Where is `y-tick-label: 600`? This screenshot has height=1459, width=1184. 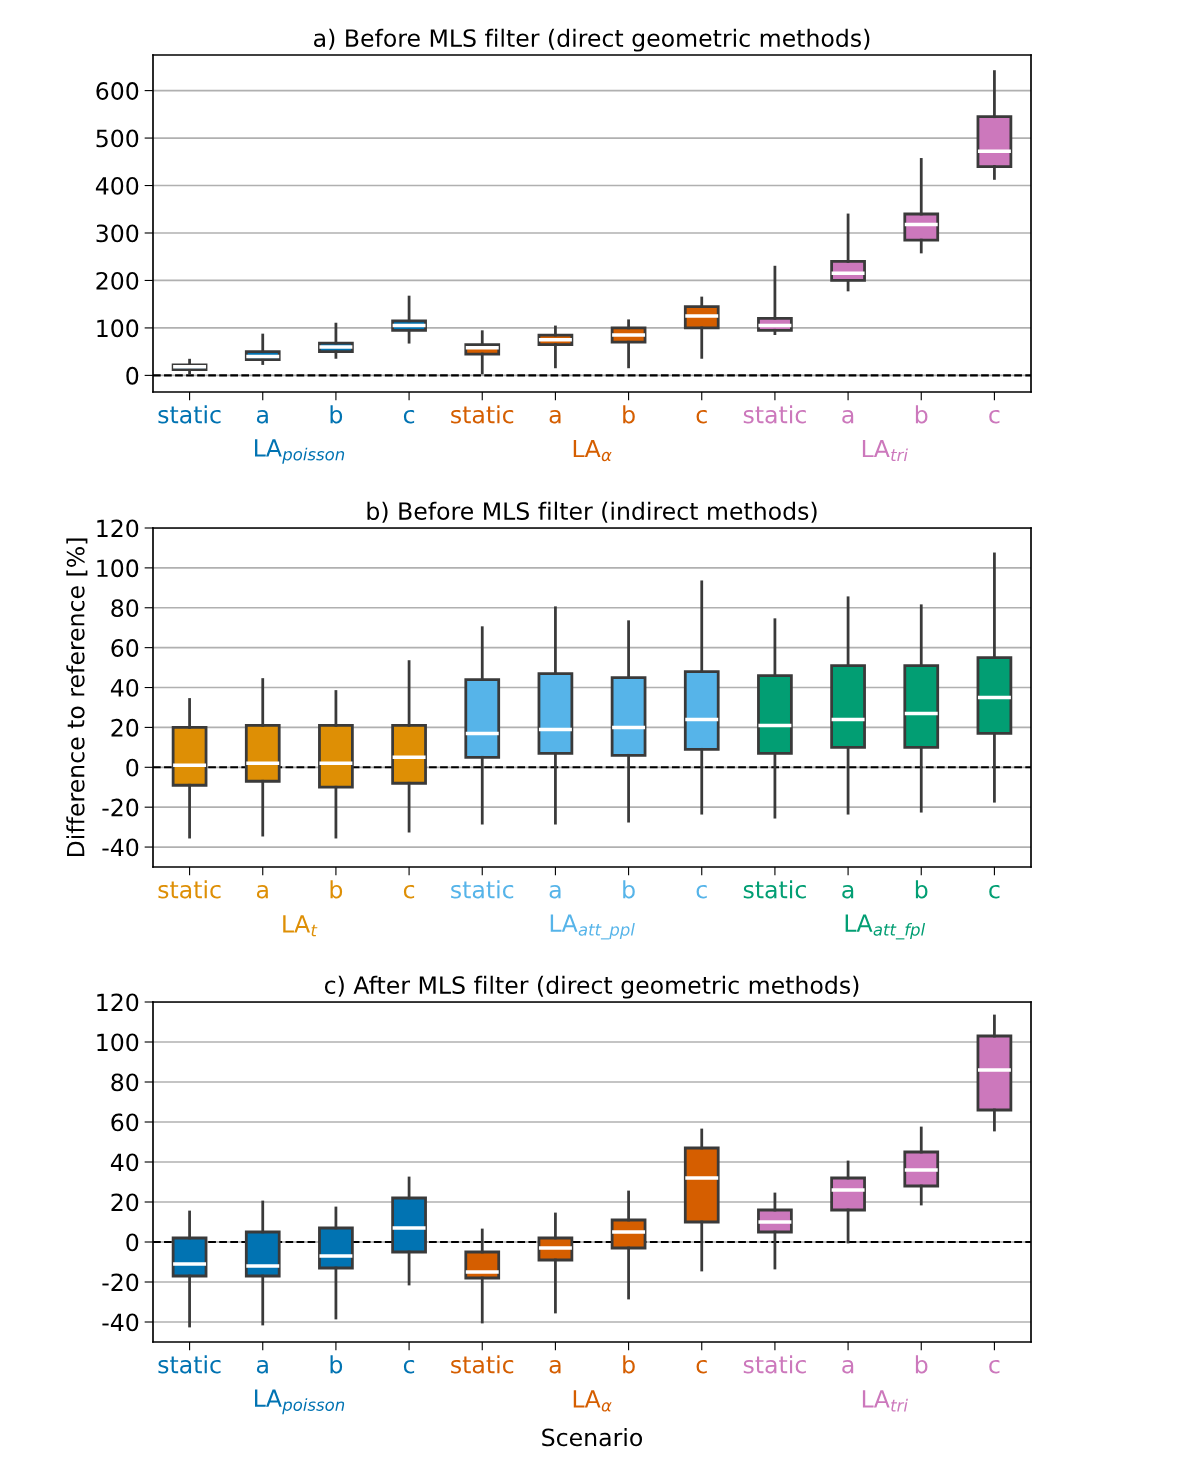 y-tick-label: 600 is located at coordinates (117, 91).